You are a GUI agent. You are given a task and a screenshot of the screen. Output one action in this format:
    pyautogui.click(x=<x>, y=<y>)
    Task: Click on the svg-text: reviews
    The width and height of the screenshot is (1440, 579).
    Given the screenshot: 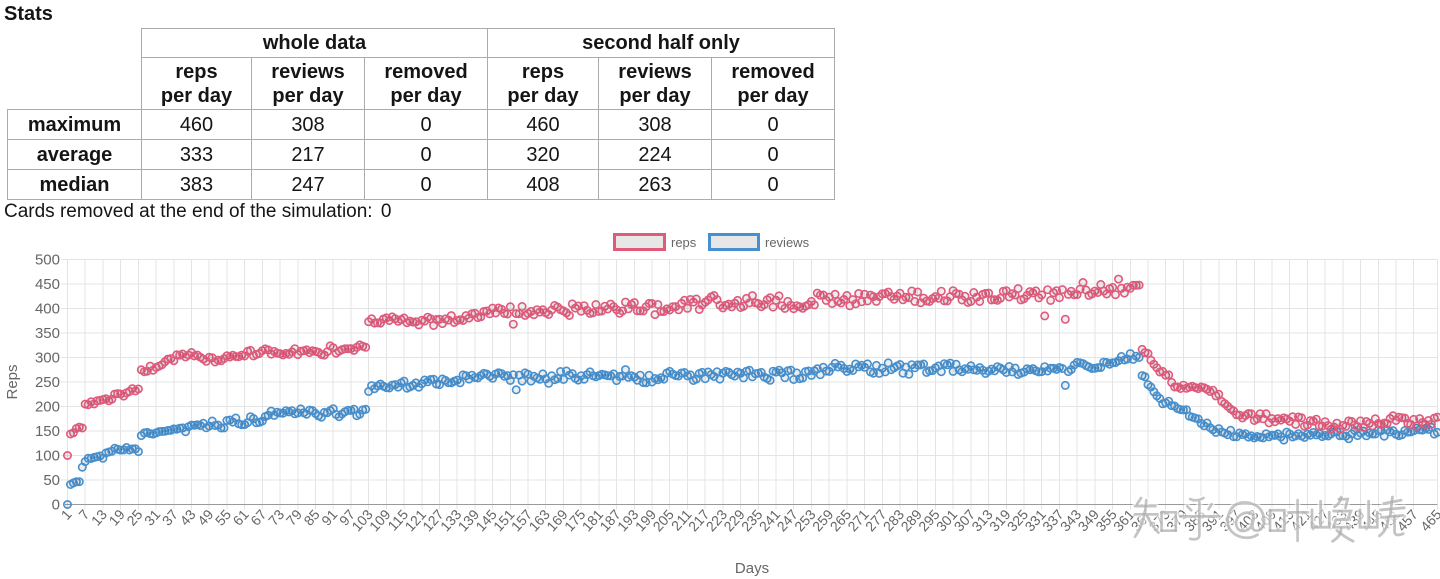 What is the action you would take?
    pyautogui.click(x=787, y=242)
    